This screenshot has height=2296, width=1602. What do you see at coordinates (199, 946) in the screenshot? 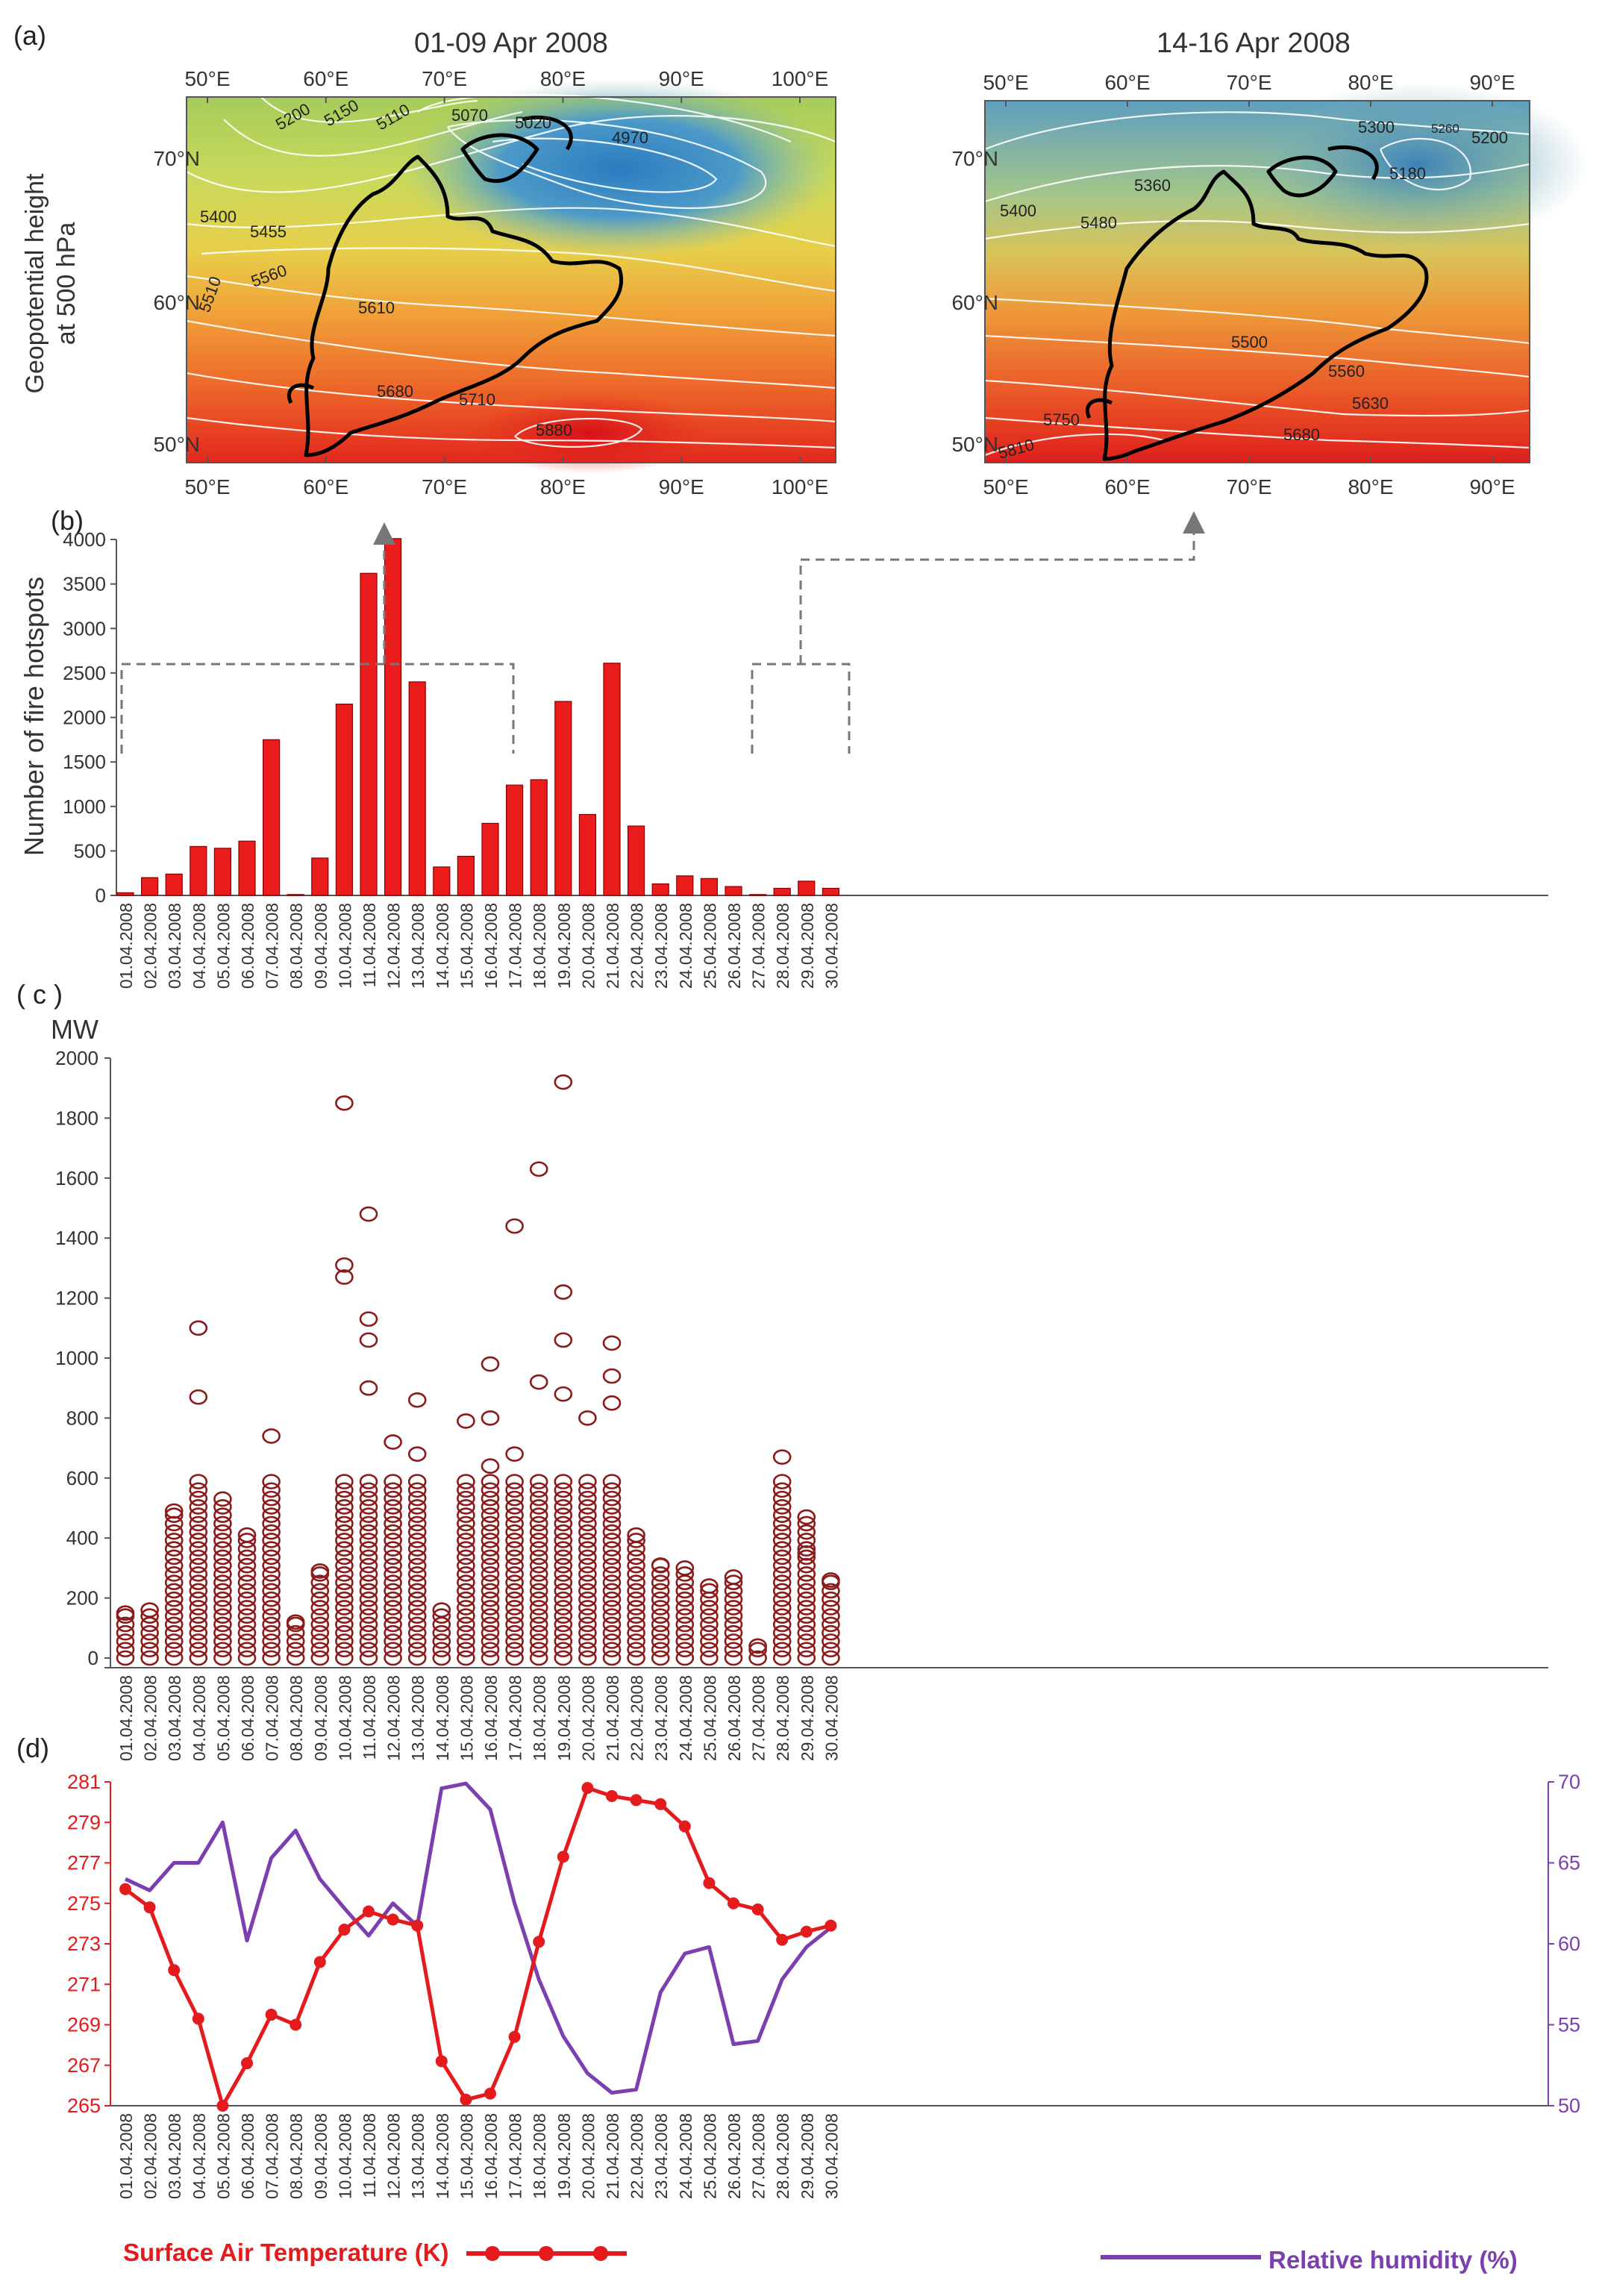
I see `x-tick-label: 04.04.2008` at bounding box center [199, 946].